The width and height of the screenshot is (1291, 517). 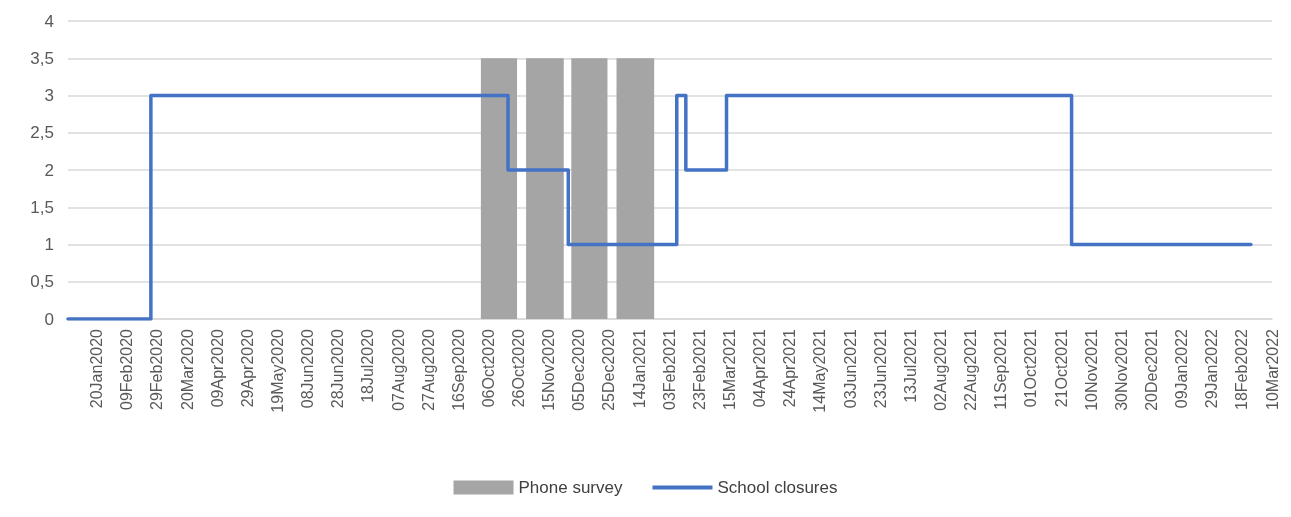 What do you see at coordinates (790, 368) in the screenshot?
I see `x-tick-label: 24Apr2021` at bounding box center [790, 368].